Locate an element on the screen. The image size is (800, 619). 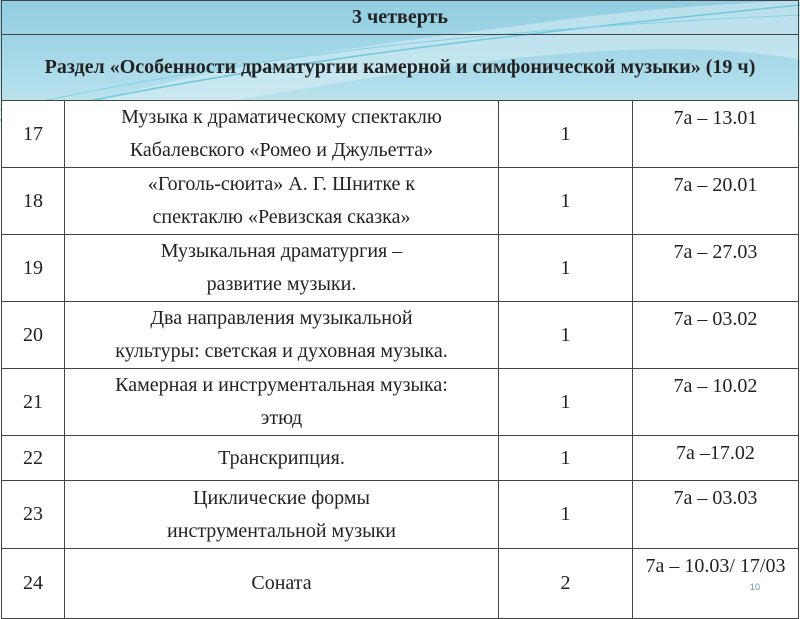
table-row: 24 Соната 2 7а – 10.03/ 17/03 is located at coordinates (400, 583).